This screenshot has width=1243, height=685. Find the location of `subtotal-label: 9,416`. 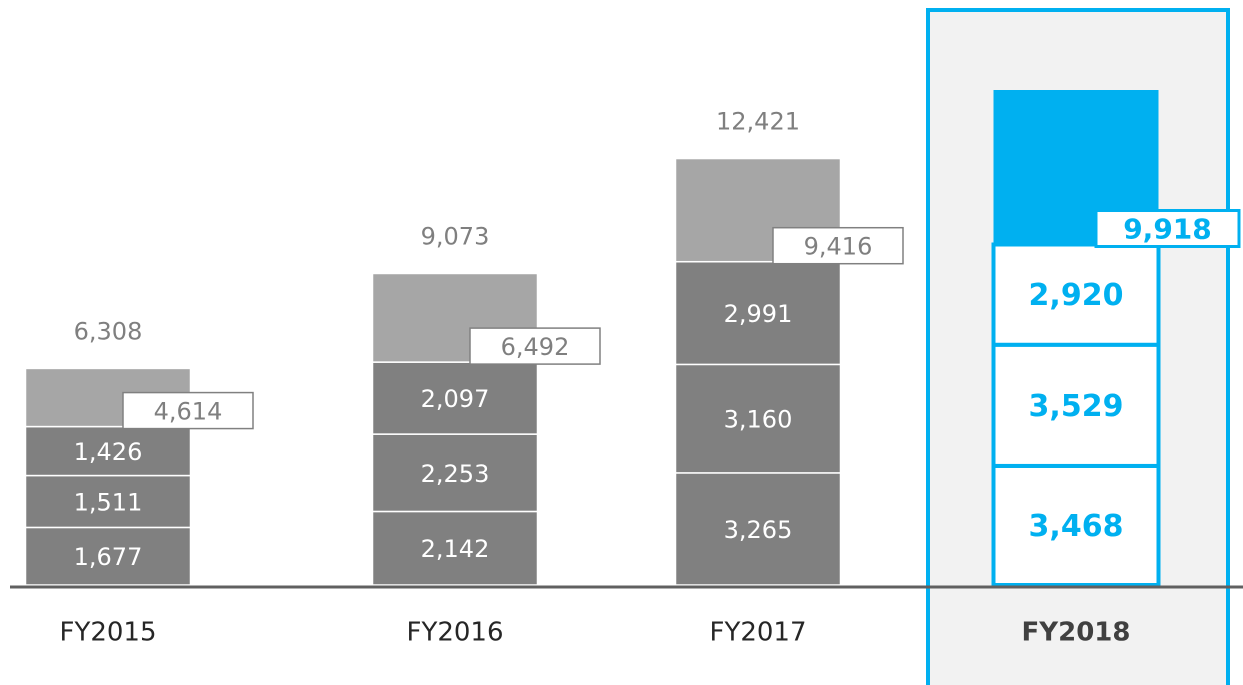

subtotal-label: 9,416 is located at coordinates (838, 247).